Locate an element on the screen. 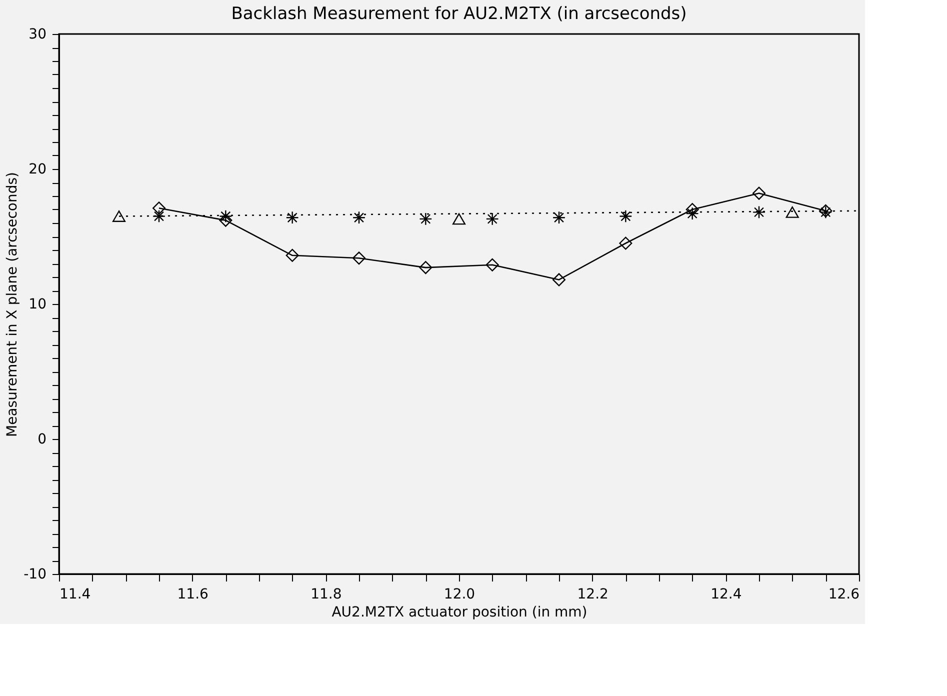 This screenshot has width=947, height=696. y-tick-label: 10 is located at coordinates (37, 304).